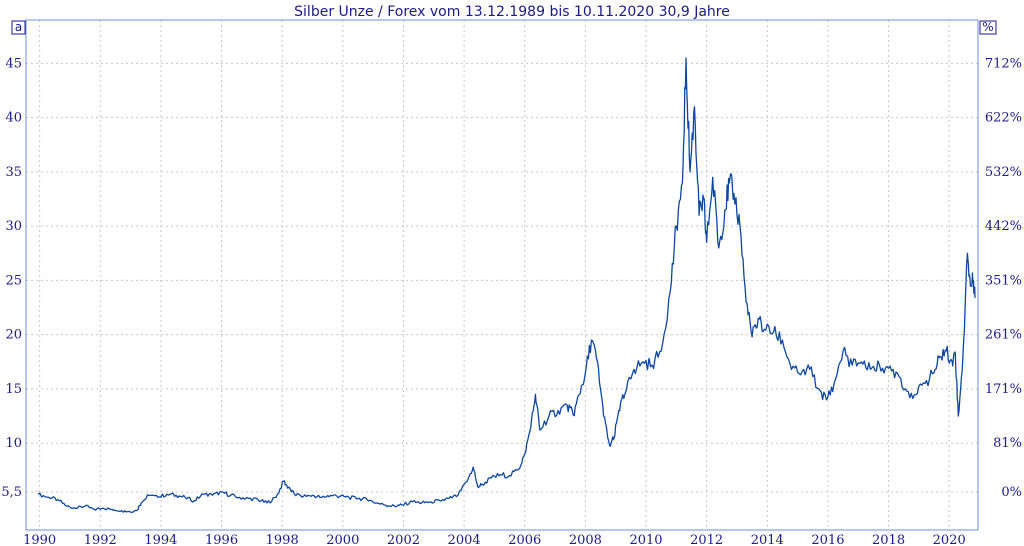 The width and height of the screenshot is (1024, 546). I want to click on y-axis-right: 0% 81% 171% 261% 351% 442% 532% 622% 712%, so click(1003, 278).